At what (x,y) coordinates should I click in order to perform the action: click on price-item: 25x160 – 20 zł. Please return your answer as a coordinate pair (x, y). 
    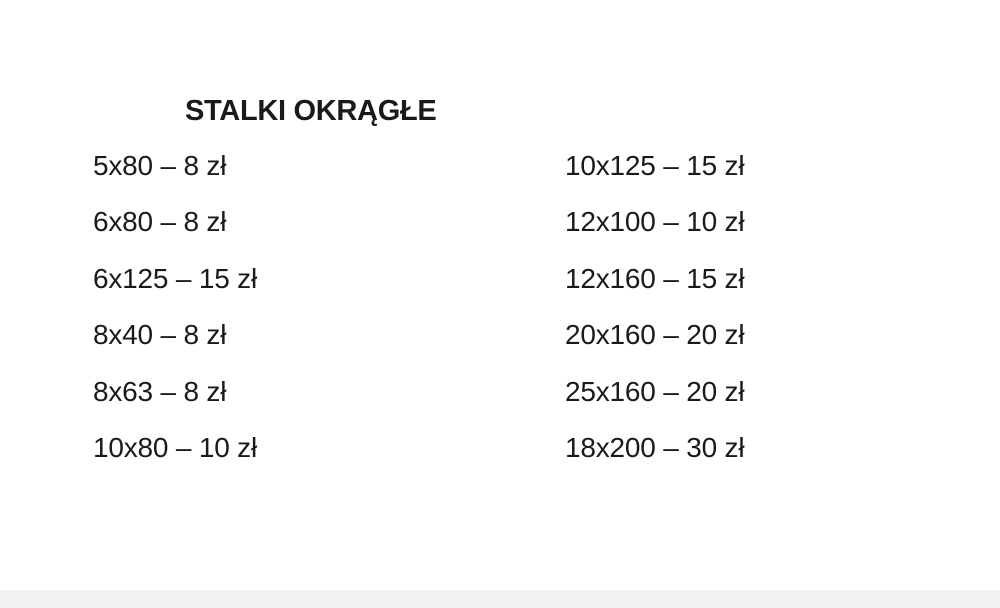
    Looking at the image, I should click on (655, 391).